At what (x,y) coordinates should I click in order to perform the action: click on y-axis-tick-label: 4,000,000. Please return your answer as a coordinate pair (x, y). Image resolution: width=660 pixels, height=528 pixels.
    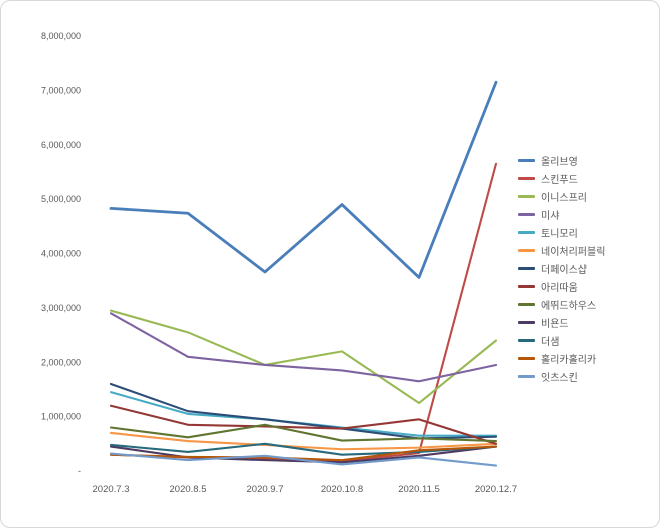
    Looking at the image, I should click on (61, 254).